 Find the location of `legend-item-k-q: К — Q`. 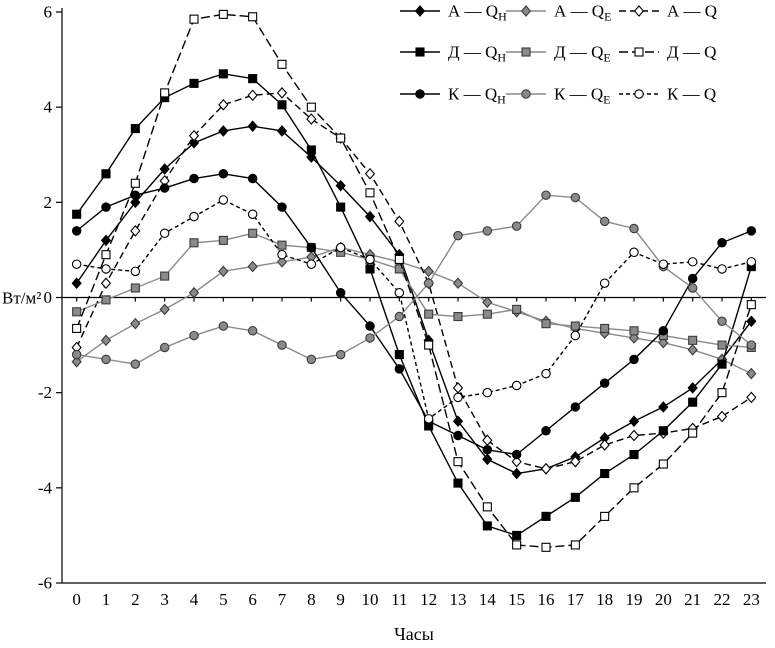

legend-item-k-q: К — Q is located at coordinates (667, 94).